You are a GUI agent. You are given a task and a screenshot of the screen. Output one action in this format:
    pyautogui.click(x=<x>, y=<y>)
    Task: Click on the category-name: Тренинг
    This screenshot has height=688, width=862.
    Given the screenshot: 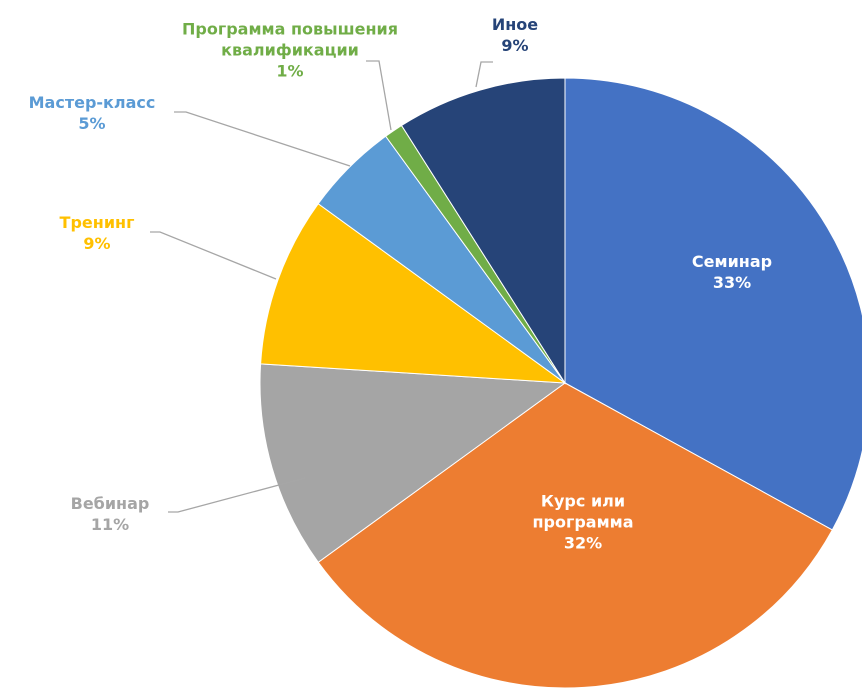 What is the action you would take?
    pyautogui.click(x=97, y=222)
    